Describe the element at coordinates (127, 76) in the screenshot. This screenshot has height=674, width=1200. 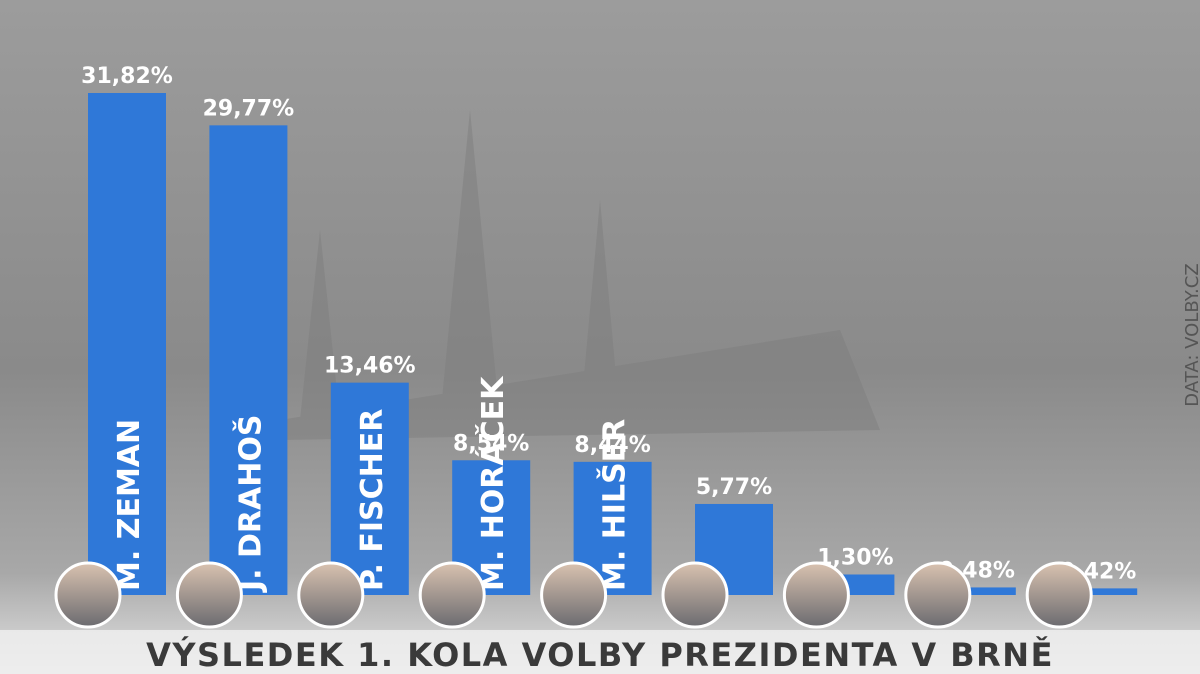
I see `value-label: 31,82%` at that location.